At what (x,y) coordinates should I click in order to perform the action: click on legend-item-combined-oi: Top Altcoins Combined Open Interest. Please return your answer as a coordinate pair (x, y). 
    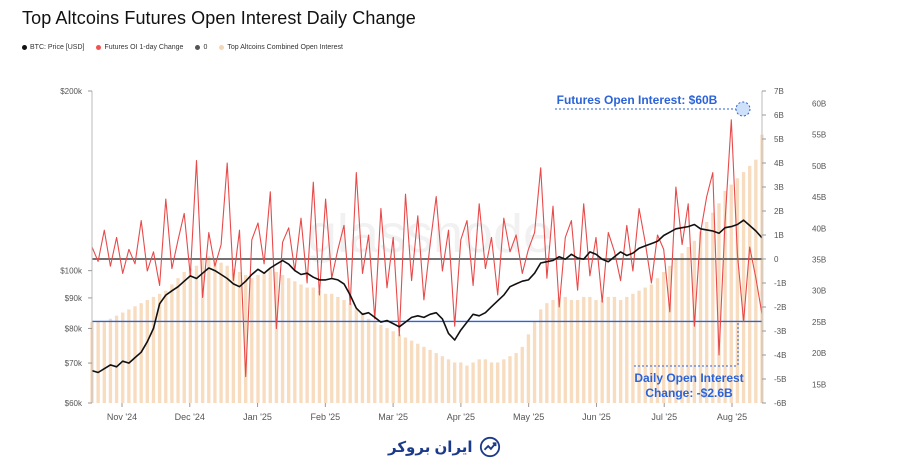
    Looking at the image, I should click on (281, 47).